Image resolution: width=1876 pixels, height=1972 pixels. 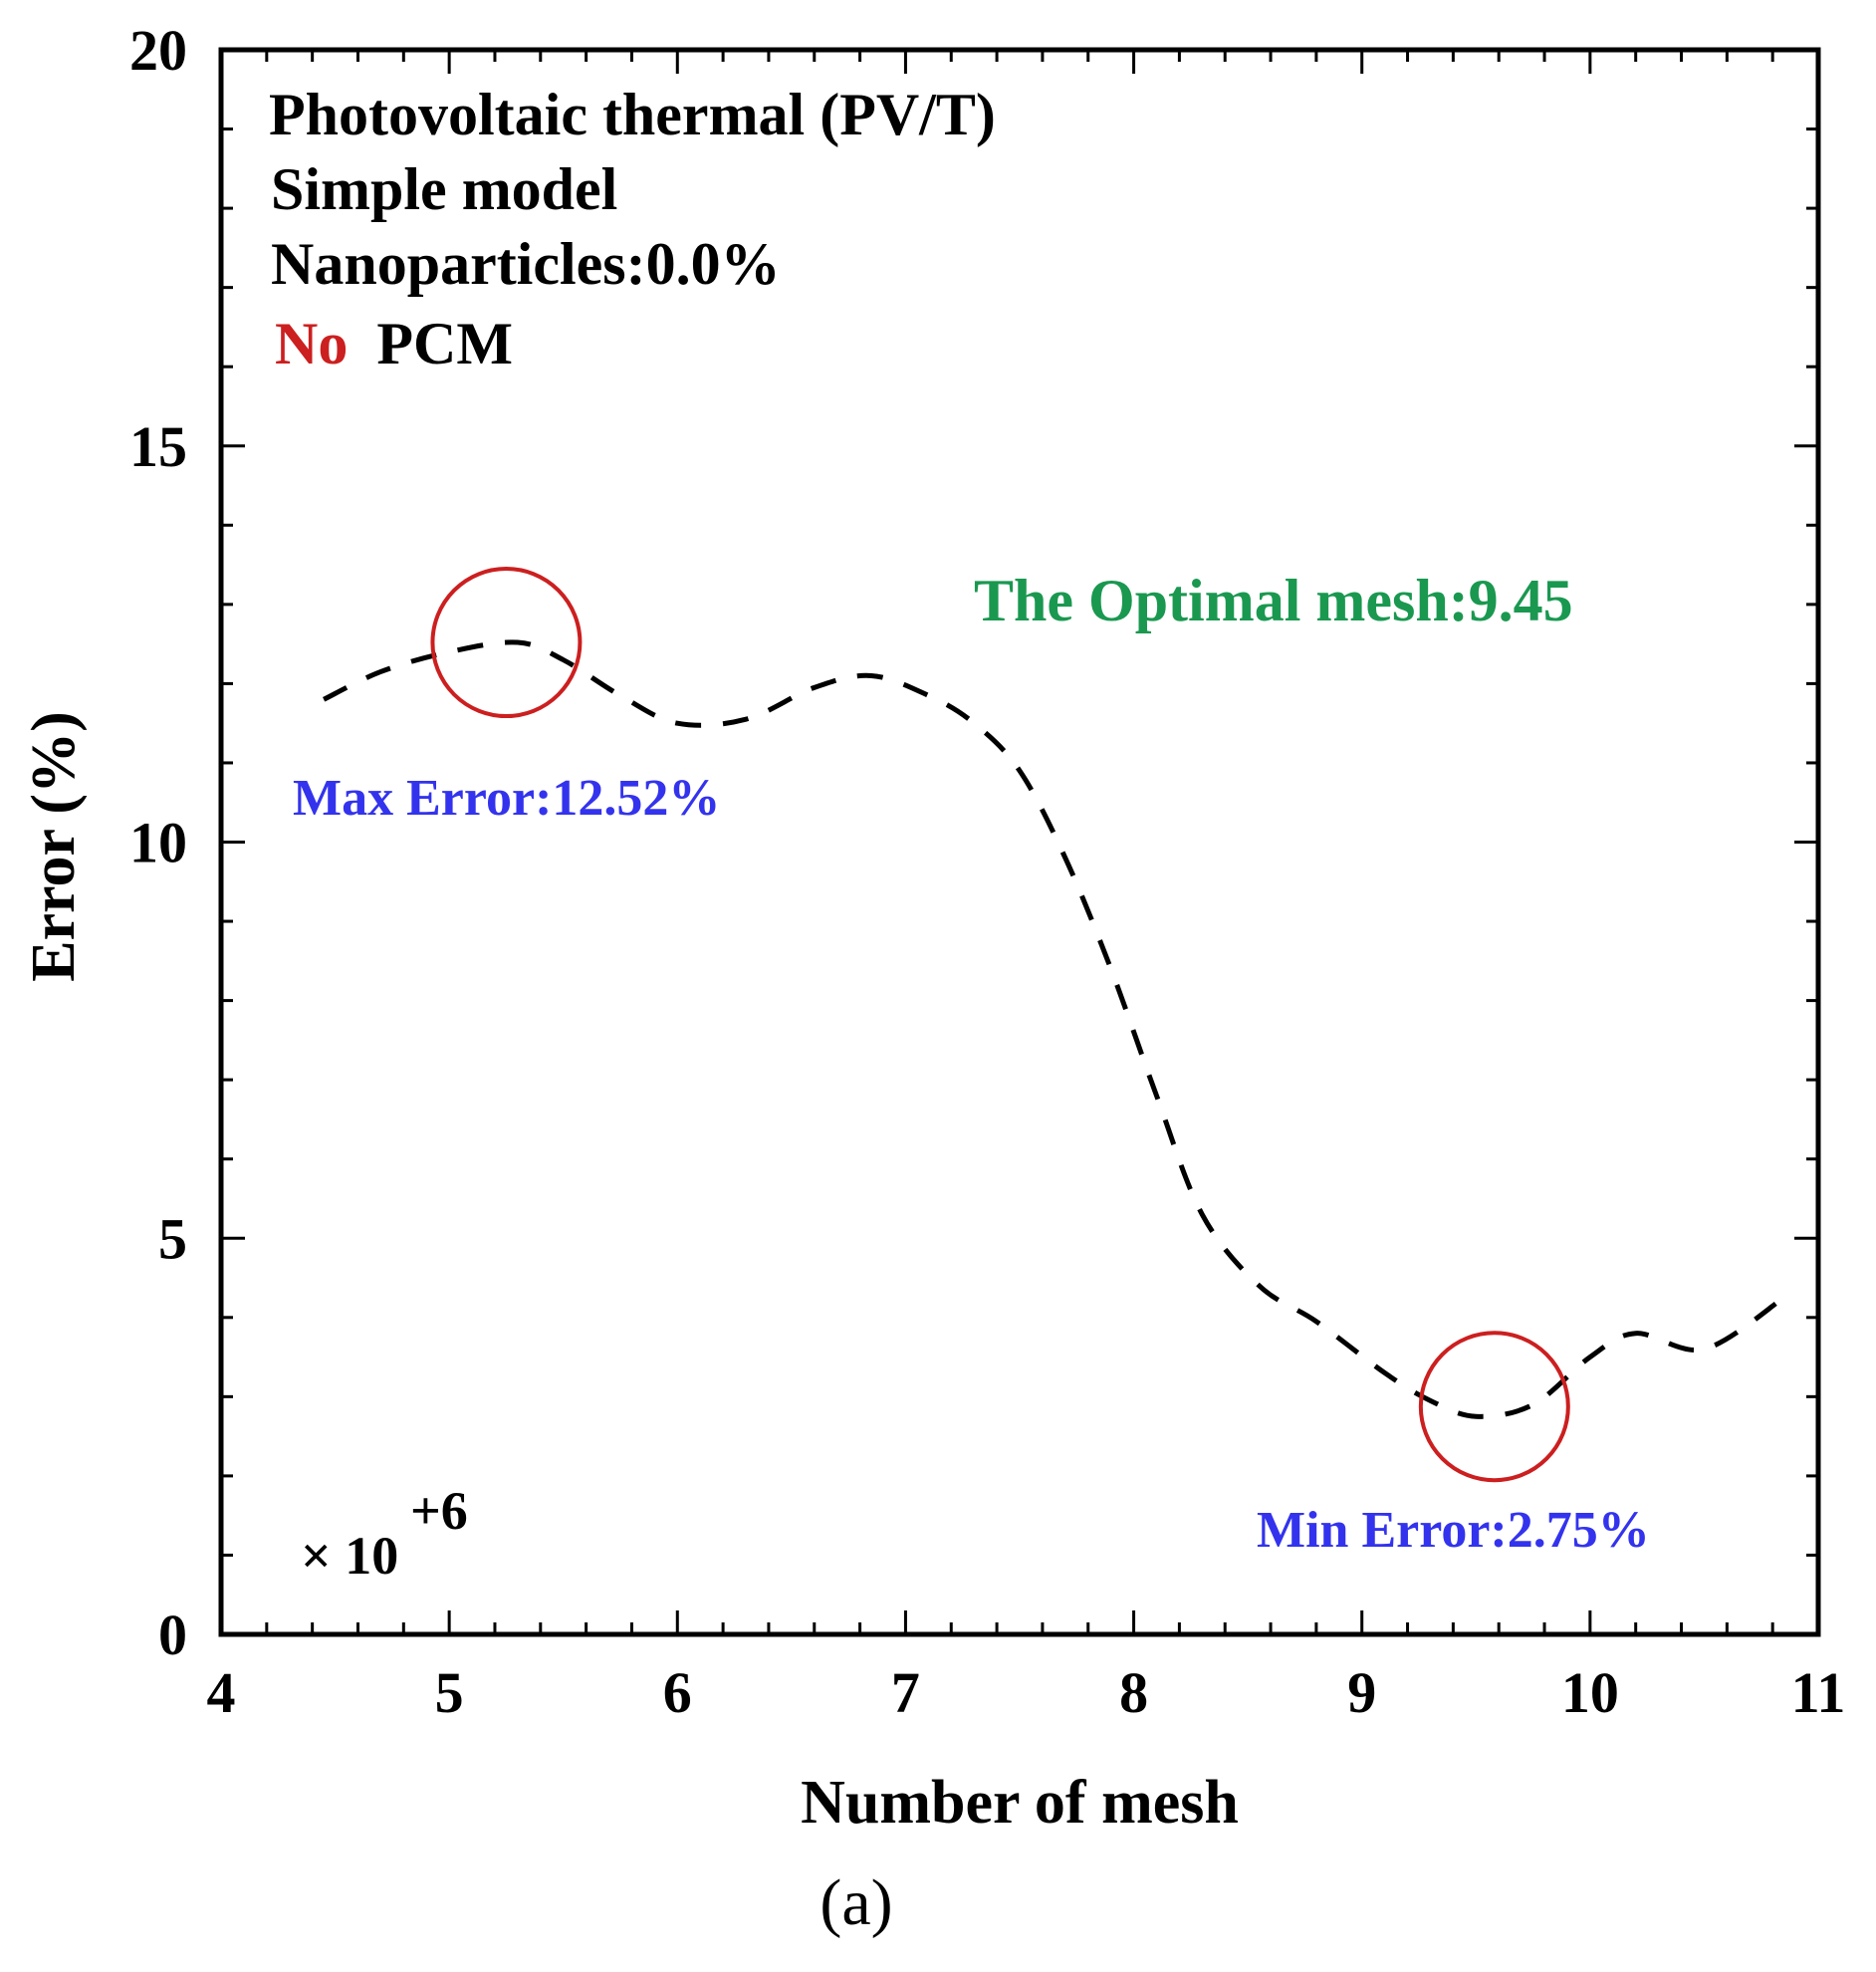 I want to click on y-tick-label: 5, so click(x=173, y=1238).